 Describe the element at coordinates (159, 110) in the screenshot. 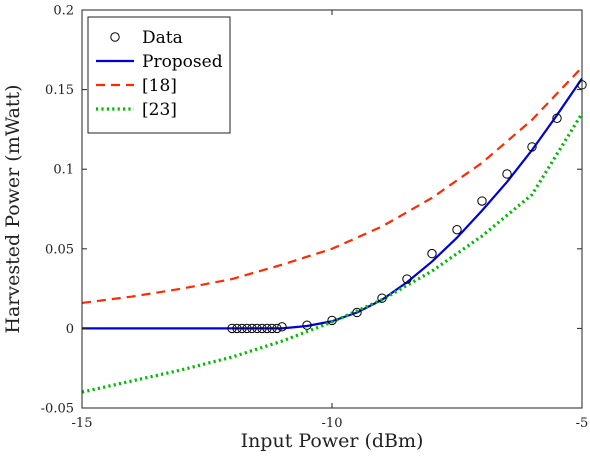

I see `legend-label-23: [23]` at that location.